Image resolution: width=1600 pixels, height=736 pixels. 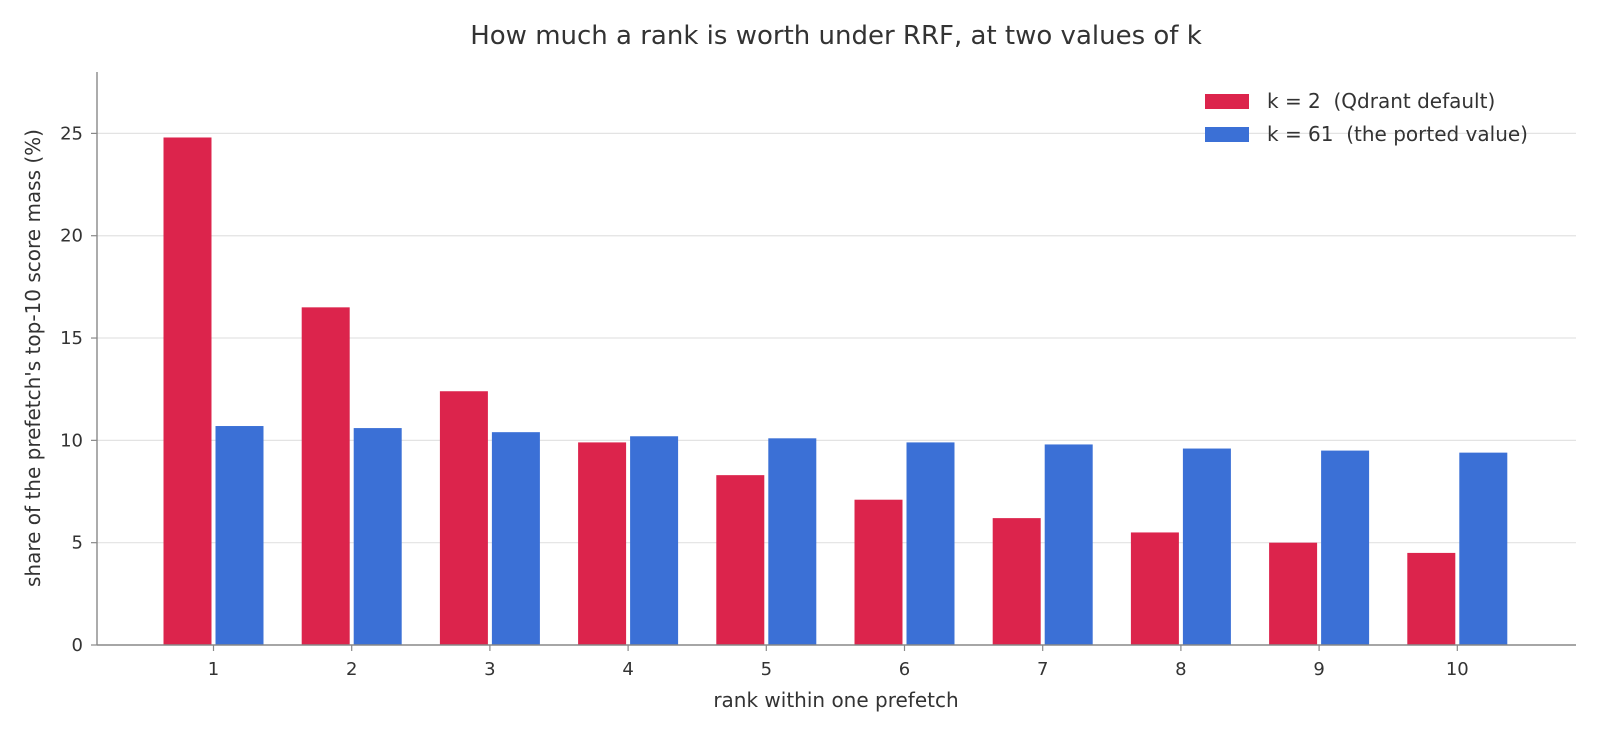 I want to click on x-tick-label: 1, so click(x=213, y=669).